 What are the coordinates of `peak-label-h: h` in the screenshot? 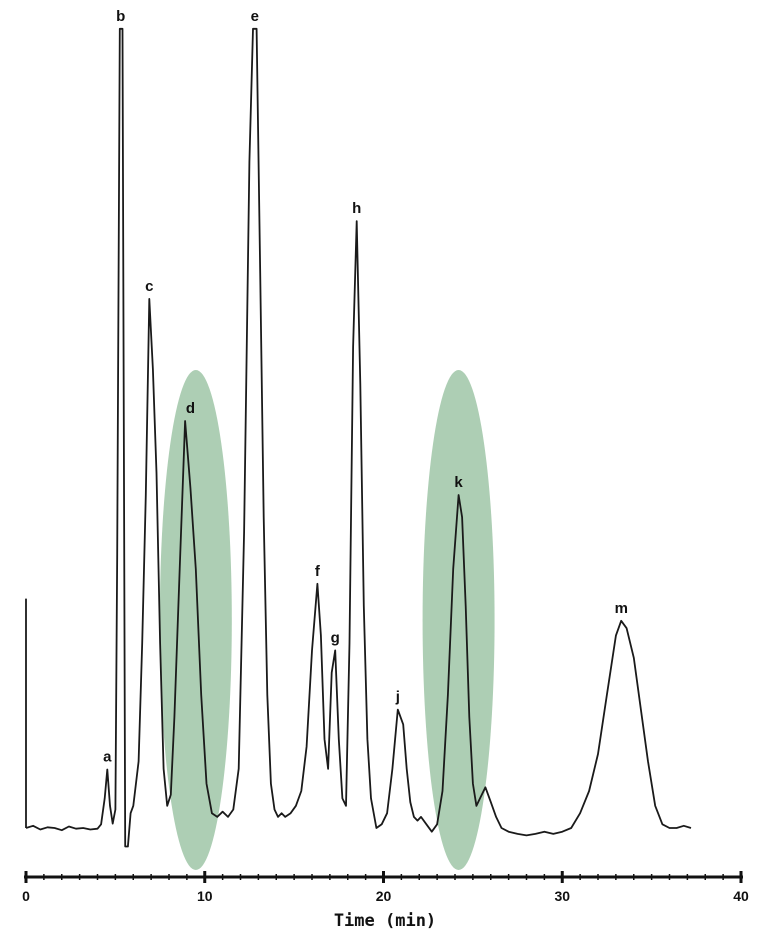 It's located at (356, 208).